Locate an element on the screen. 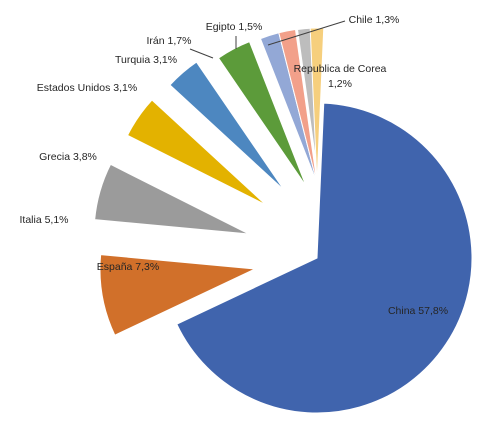 The image size is (482, 428). pie-slice-grecia is located at coordinates (196, 152).